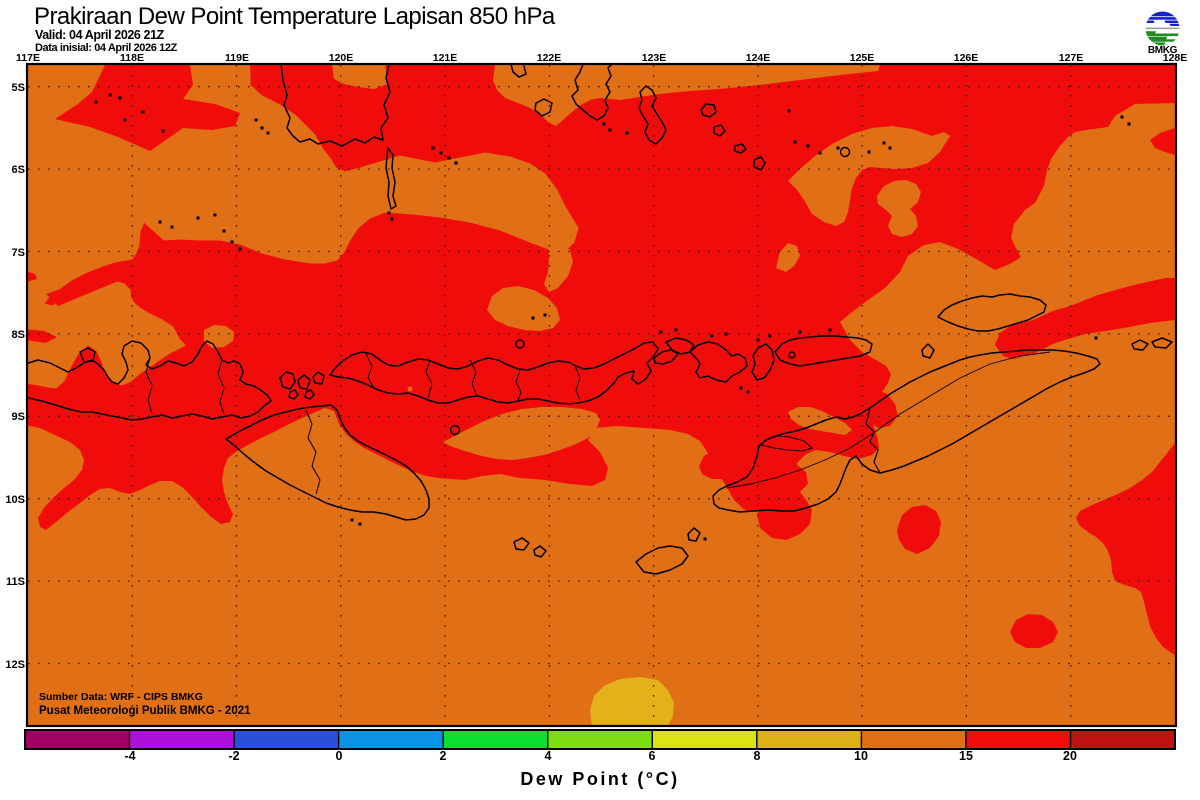  Describe the element at coordinates (1071, 58) in the screenshot. I see `svg-text: 127E` at that location.